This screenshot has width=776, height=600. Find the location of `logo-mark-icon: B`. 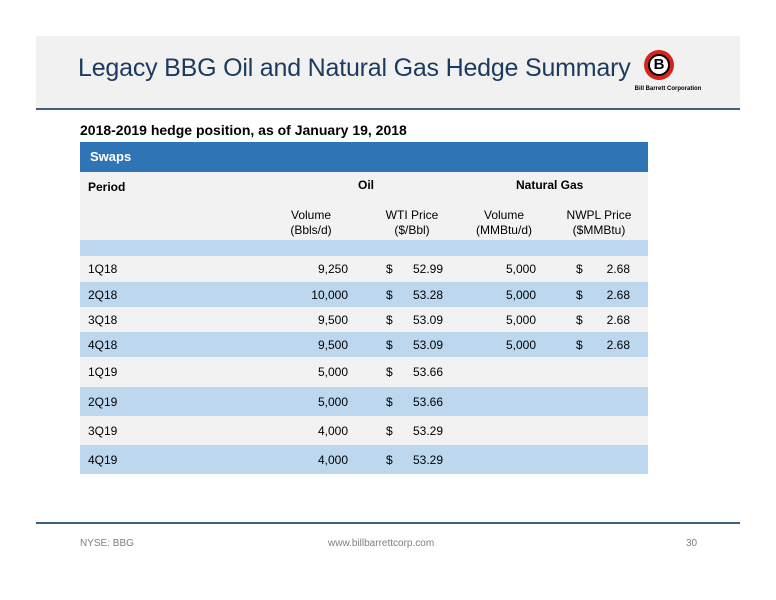

logo-mark-icon: B is located at coordinates (659, 65).